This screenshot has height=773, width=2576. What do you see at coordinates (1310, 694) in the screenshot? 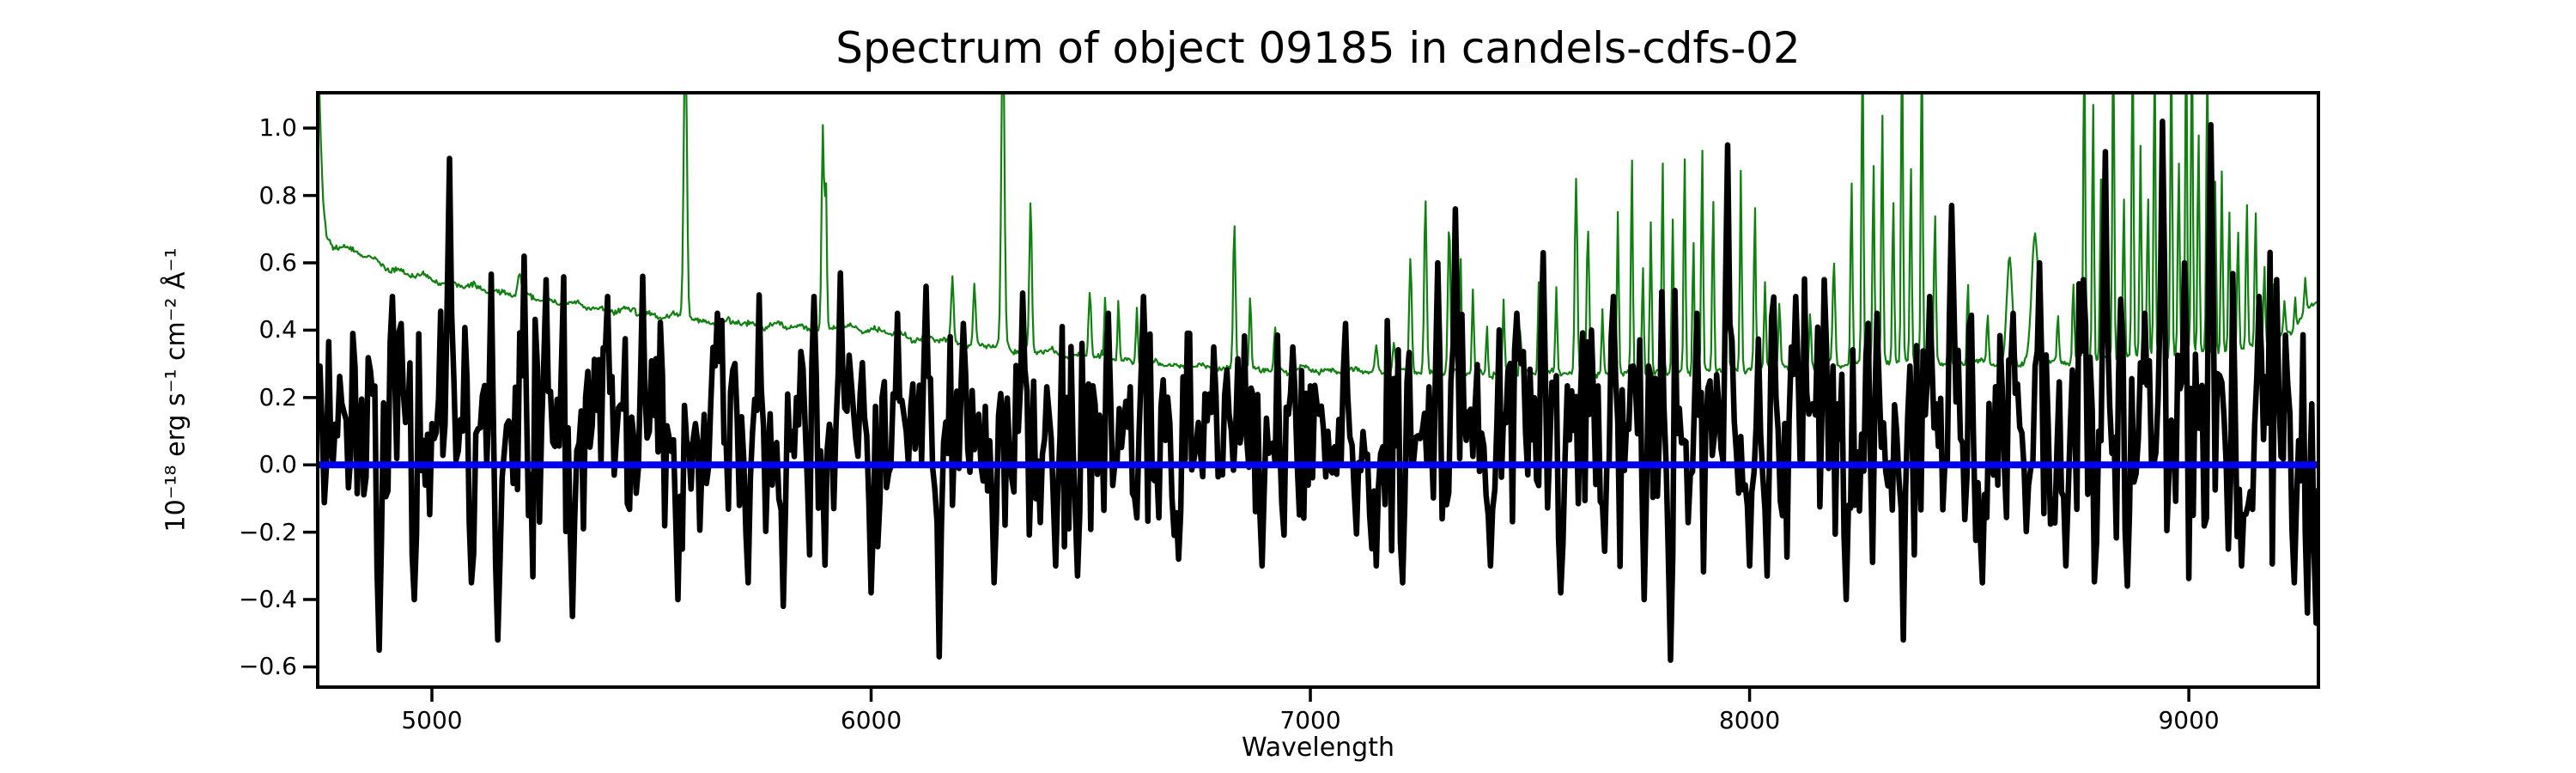
I see `x-axis-ticks` at bounding box center [1310, 694].